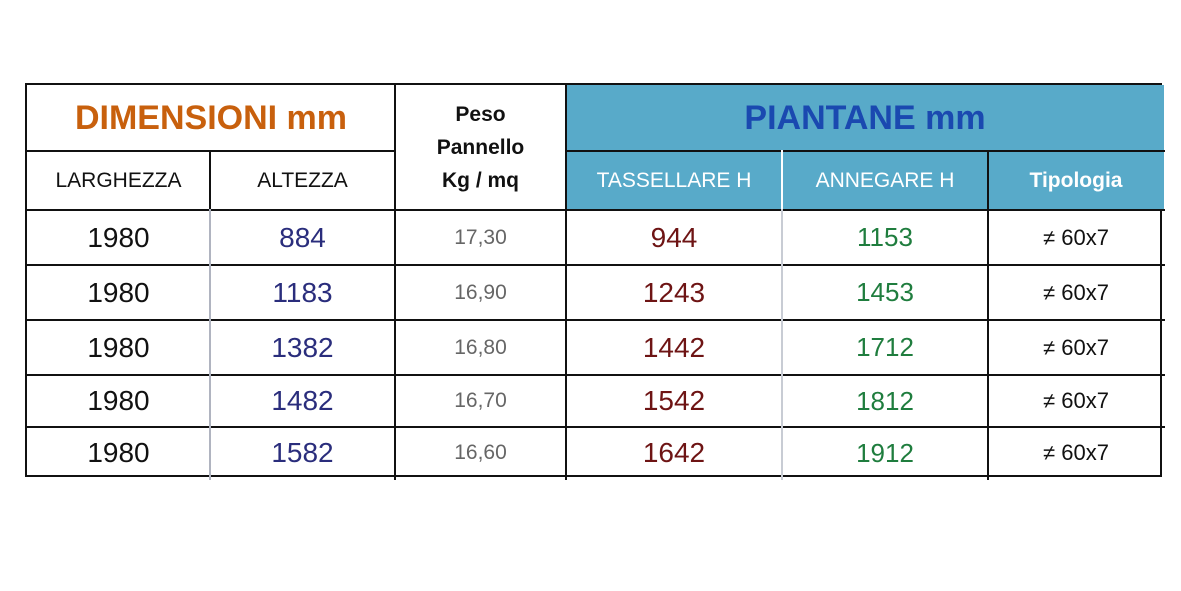 Image resolution: width=1181 pixels, height=591 pixels. What do you see at coordinates (302, 237) in the screenshot?
I see `table-cell: 884` at bounding box center [302, 237].